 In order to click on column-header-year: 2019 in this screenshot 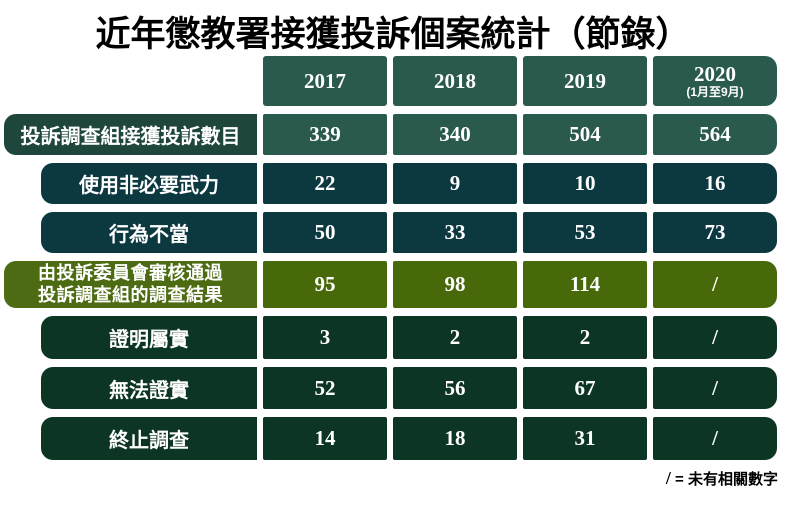, I will do `click(585, 80)`.